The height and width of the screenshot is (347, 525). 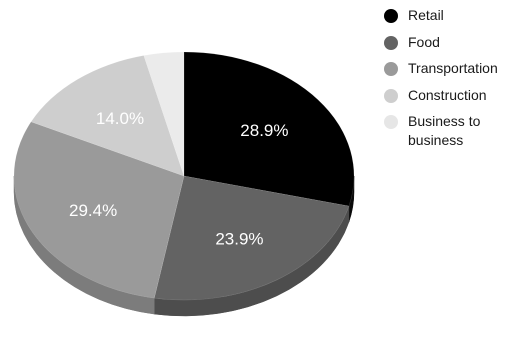 What do you see at coordinates (239, 238) in the screenshot?
I see `slice-data-label: 23.9%` at bounding box center [239, 238].